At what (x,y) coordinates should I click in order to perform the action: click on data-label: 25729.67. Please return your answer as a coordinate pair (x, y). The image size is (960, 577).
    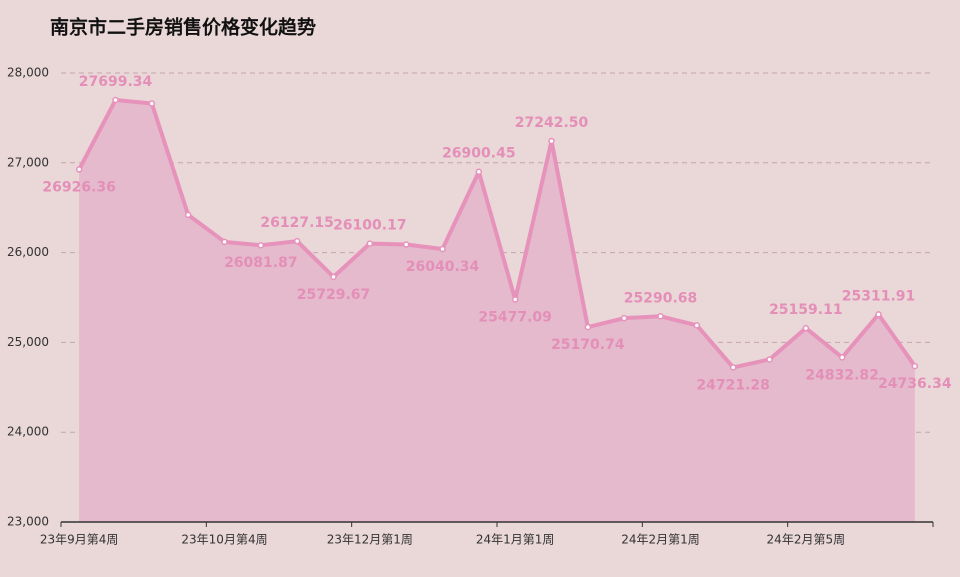
    Looking at the image, I should click on (334, 295).